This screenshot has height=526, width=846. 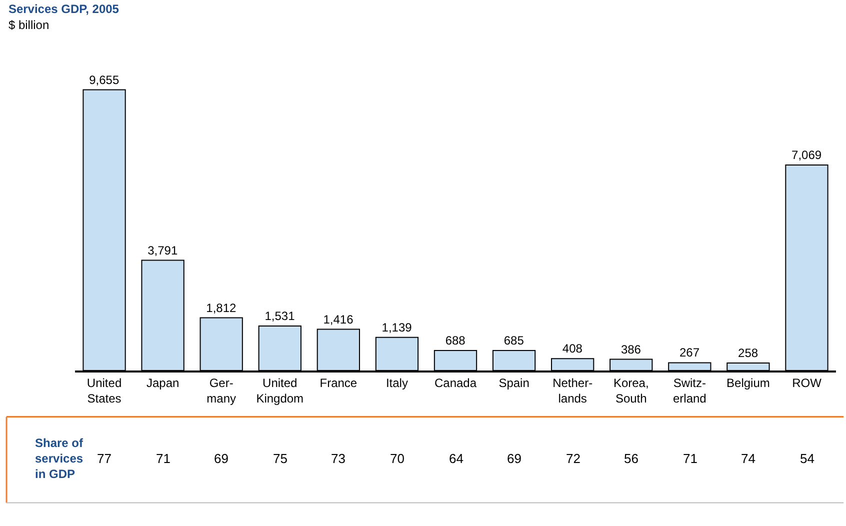 I want to click on text: 73, so click(x=338, y=458).